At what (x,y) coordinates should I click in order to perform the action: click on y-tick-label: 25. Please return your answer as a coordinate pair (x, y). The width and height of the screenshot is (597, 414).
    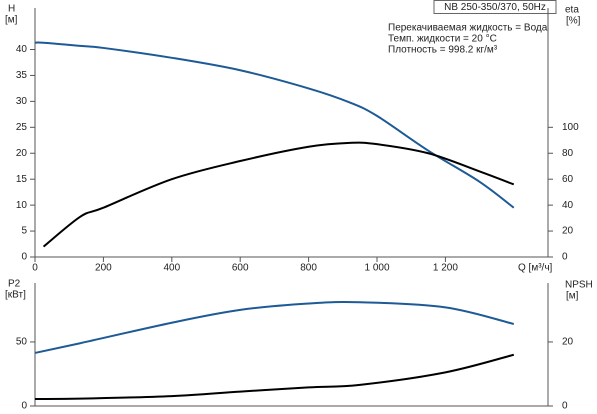
    Looking at the image, I should click on (22, 127).